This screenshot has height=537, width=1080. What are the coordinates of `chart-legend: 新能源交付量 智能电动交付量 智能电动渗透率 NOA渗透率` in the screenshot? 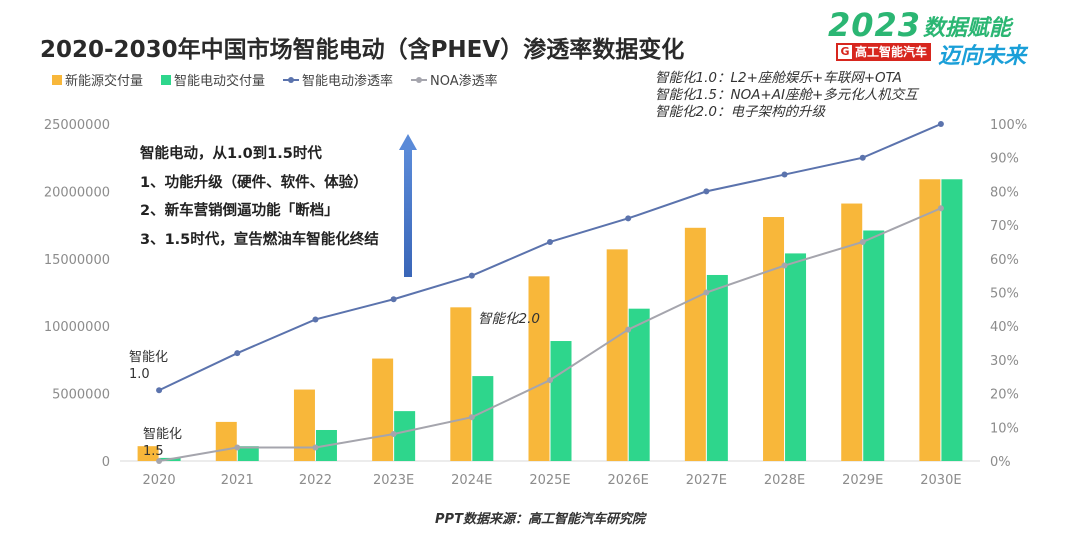 It's located at (284, 79).